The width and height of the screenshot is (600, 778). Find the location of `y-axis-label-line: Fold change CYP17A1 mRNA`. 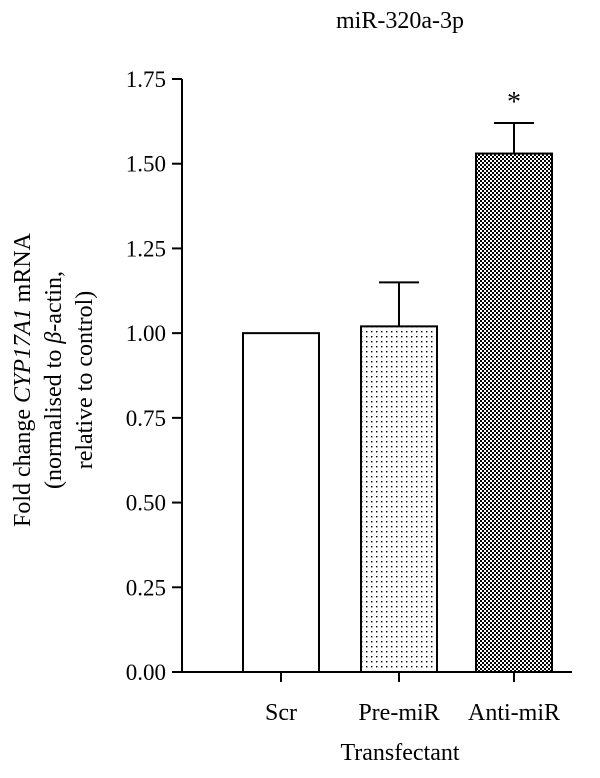

y-axis-label-line: Fold change CYP17A1 mRNA is located at coordinates (23, 379).